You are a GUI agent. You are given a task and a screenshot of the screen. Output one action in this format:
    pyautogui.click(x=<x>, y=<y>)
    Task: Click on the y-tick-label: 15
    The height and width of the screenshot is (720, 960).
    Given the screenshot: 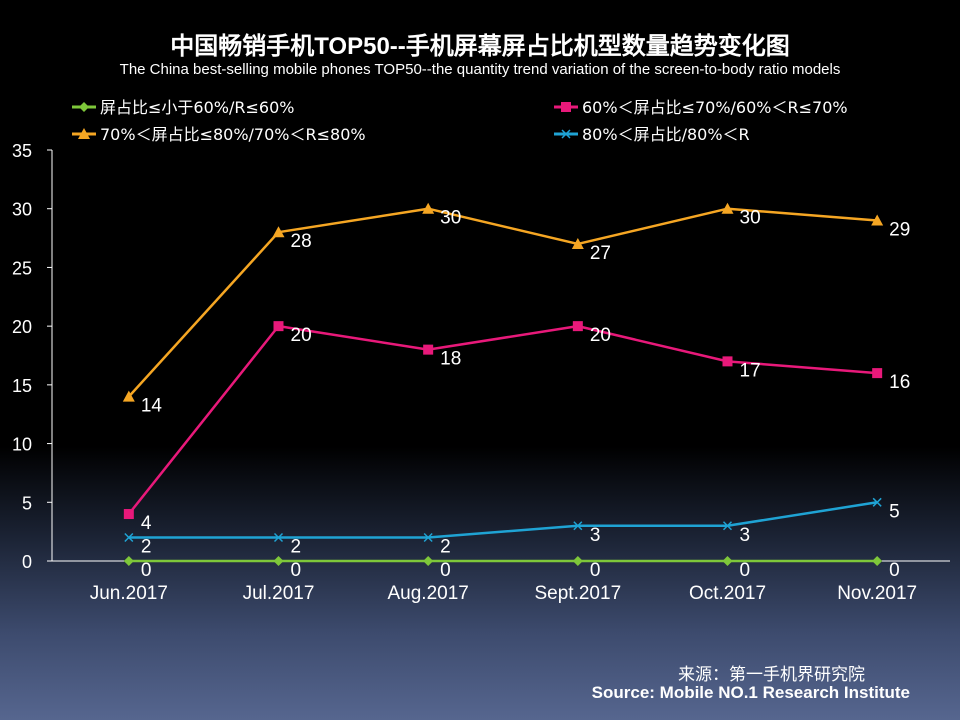 What is the action you would take?
    pyautogui.click(x=22, y=386)
    